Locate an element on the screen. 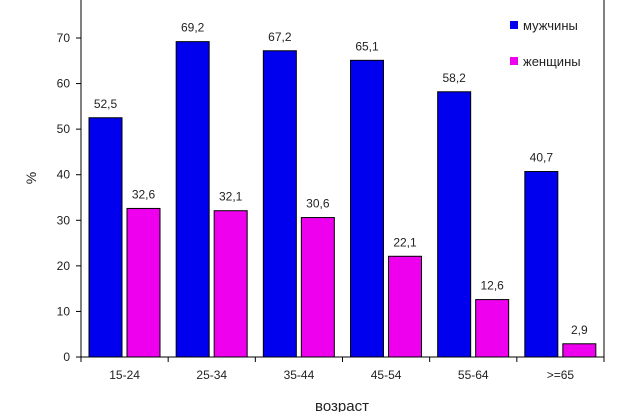  x-tick-label: 35-44 is located at coordinates (299, 375).